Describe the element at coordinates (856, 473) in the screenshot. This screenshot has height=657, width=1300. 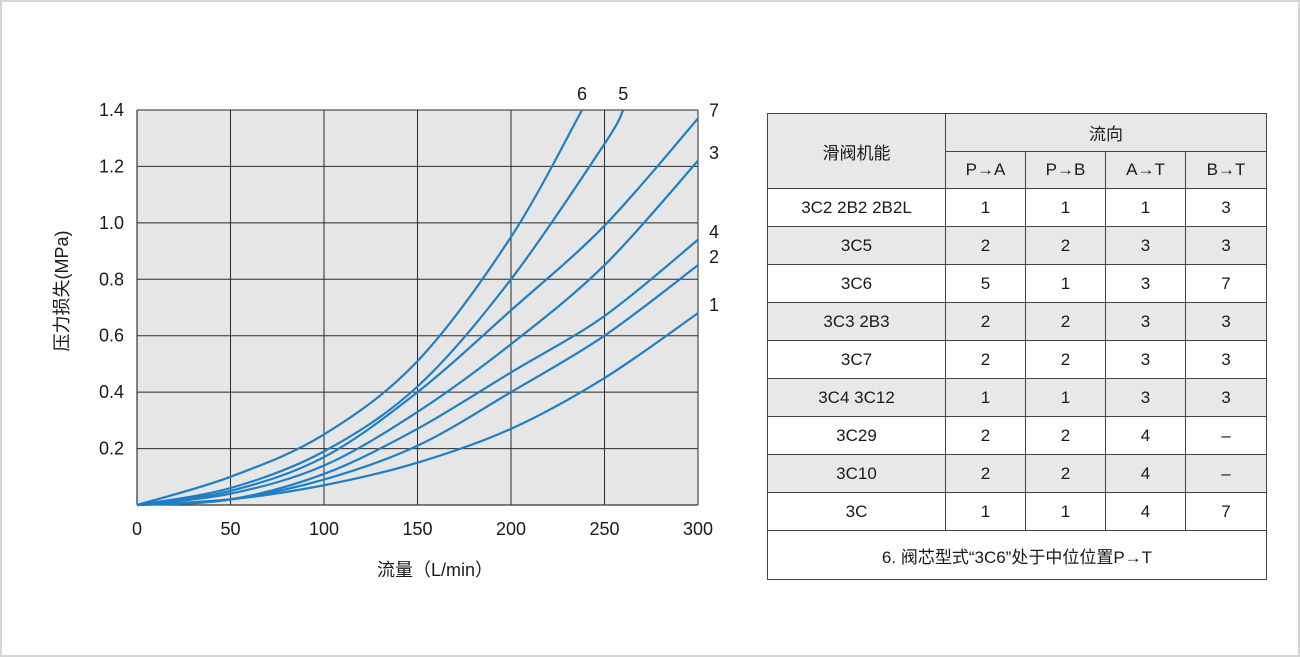
I see `spool-function-cell: 3C10` at that location.